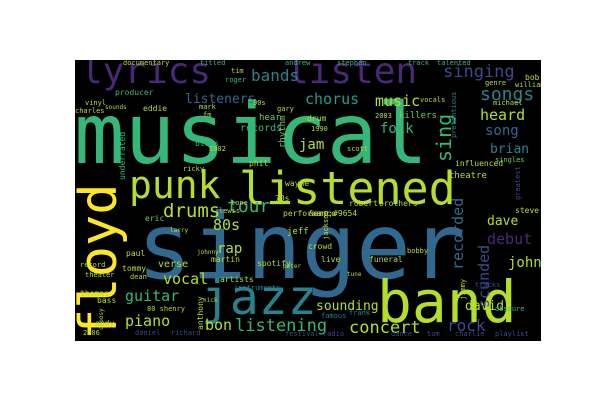 This screenshot has width=600, height=400. Describe the element at coordinates (503, 115) in the screenshot. I see `word-heard: heard` at that location.